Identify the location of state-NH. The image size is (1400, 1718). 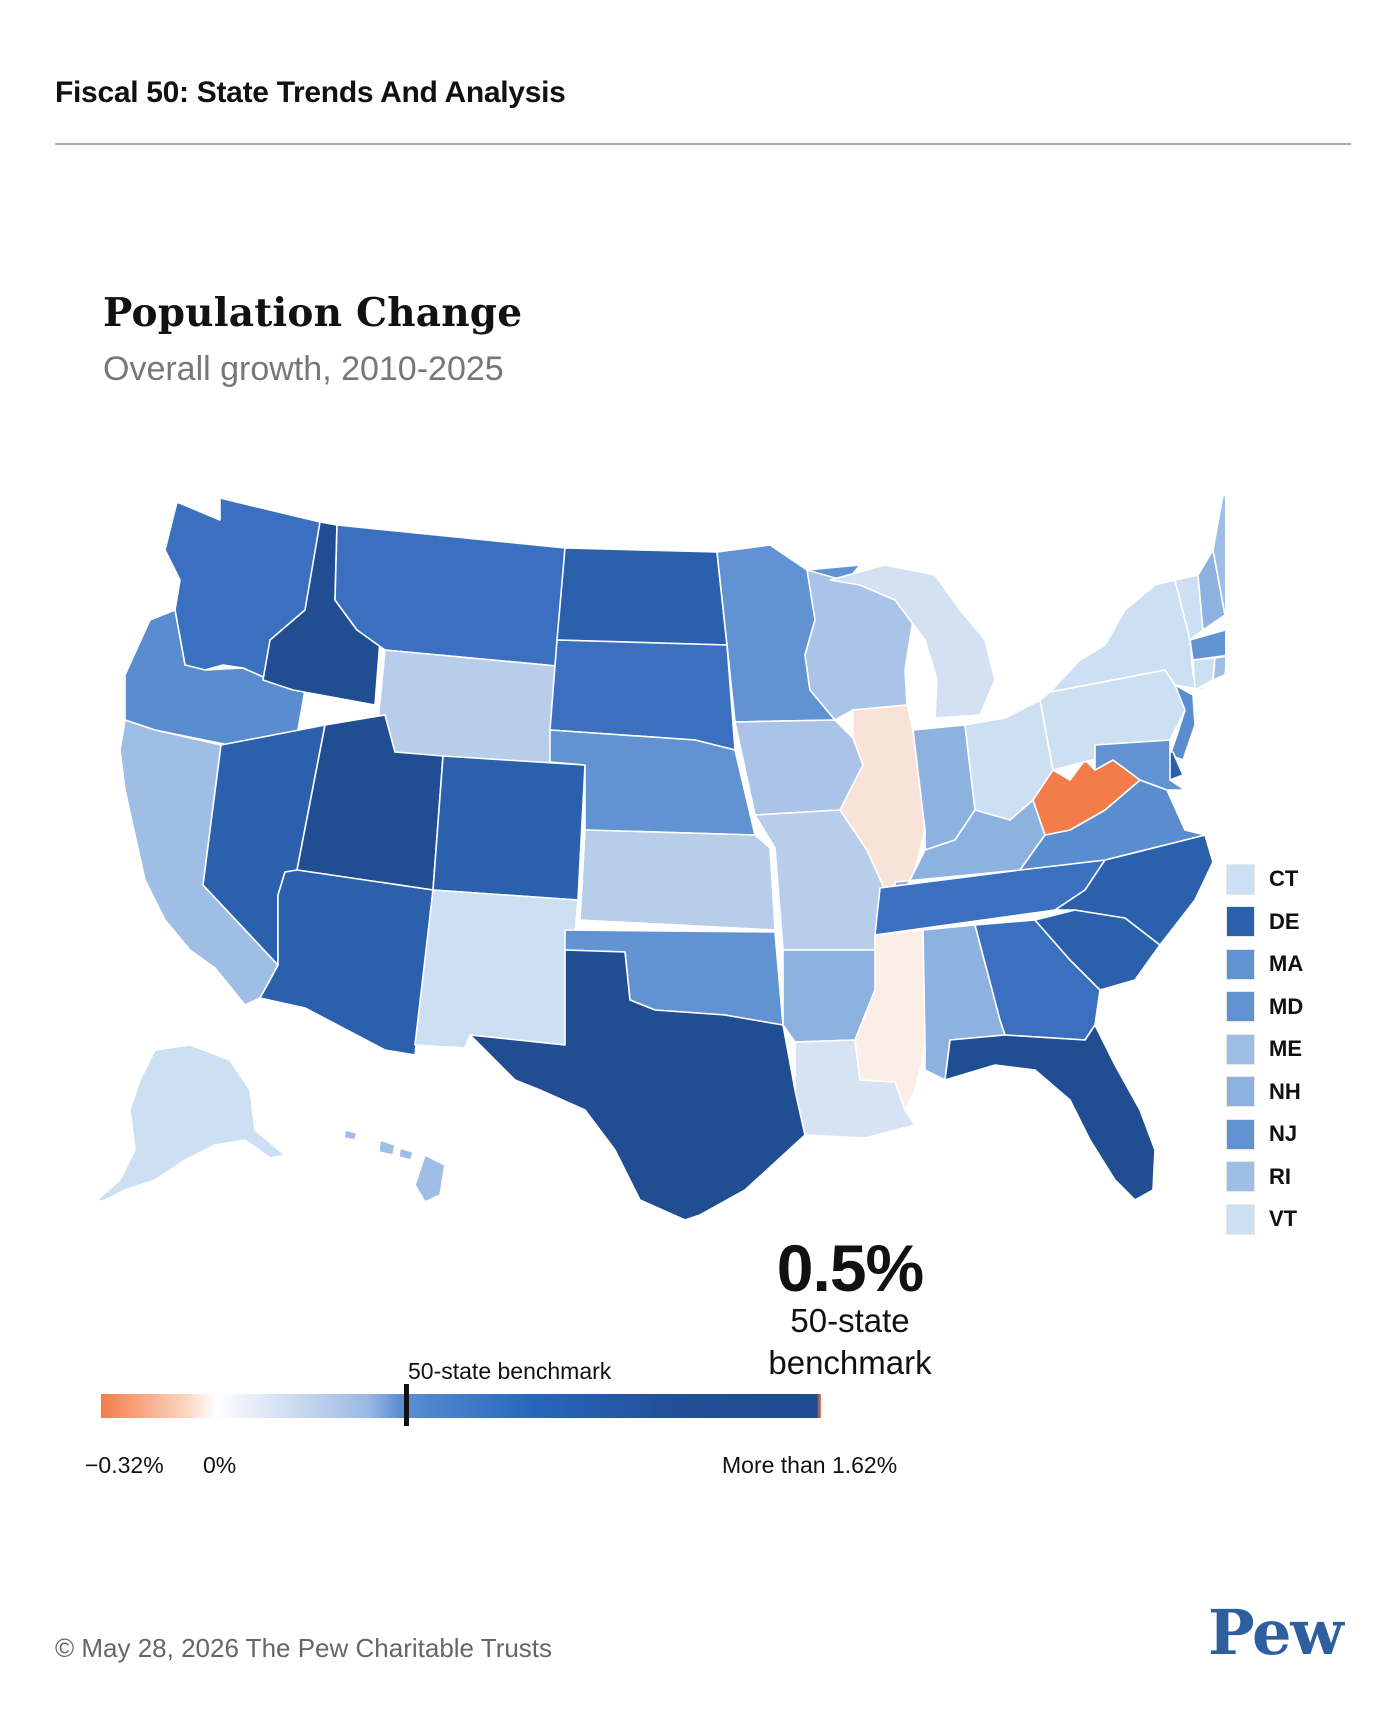
(1211, 590).